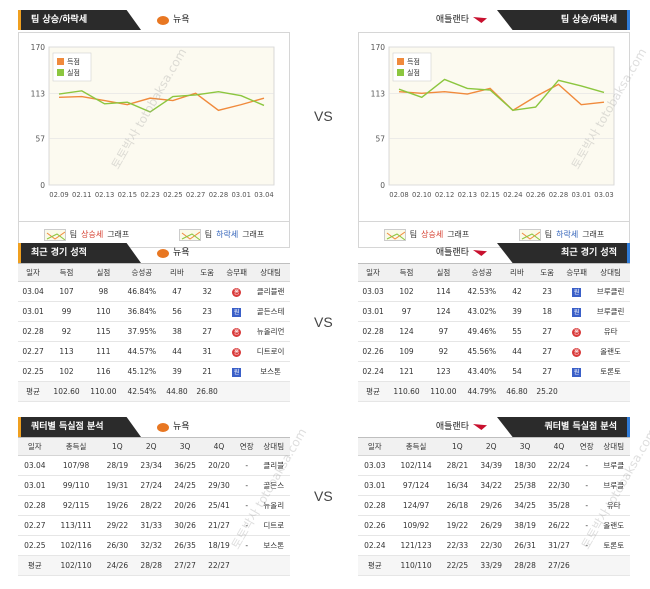  I want to click on column-header: 상대팀, so click(613, 446).